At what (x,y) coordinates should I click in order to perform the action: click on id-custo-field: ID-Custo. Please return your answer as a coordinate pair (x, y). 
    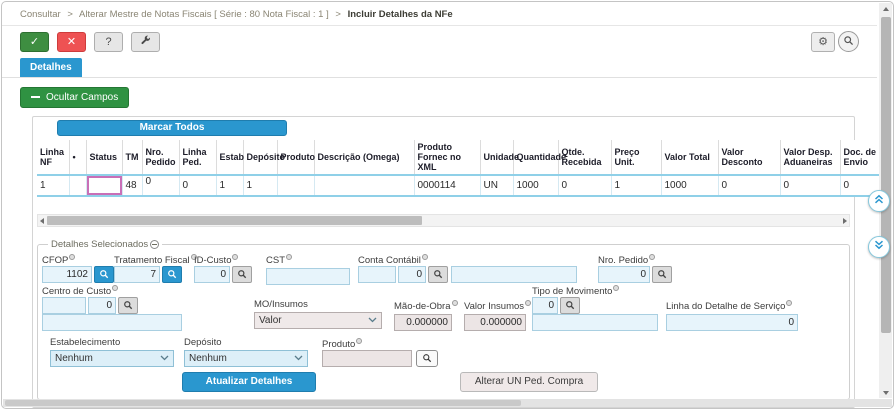
    Looking at the image, I should click on (223, 268).